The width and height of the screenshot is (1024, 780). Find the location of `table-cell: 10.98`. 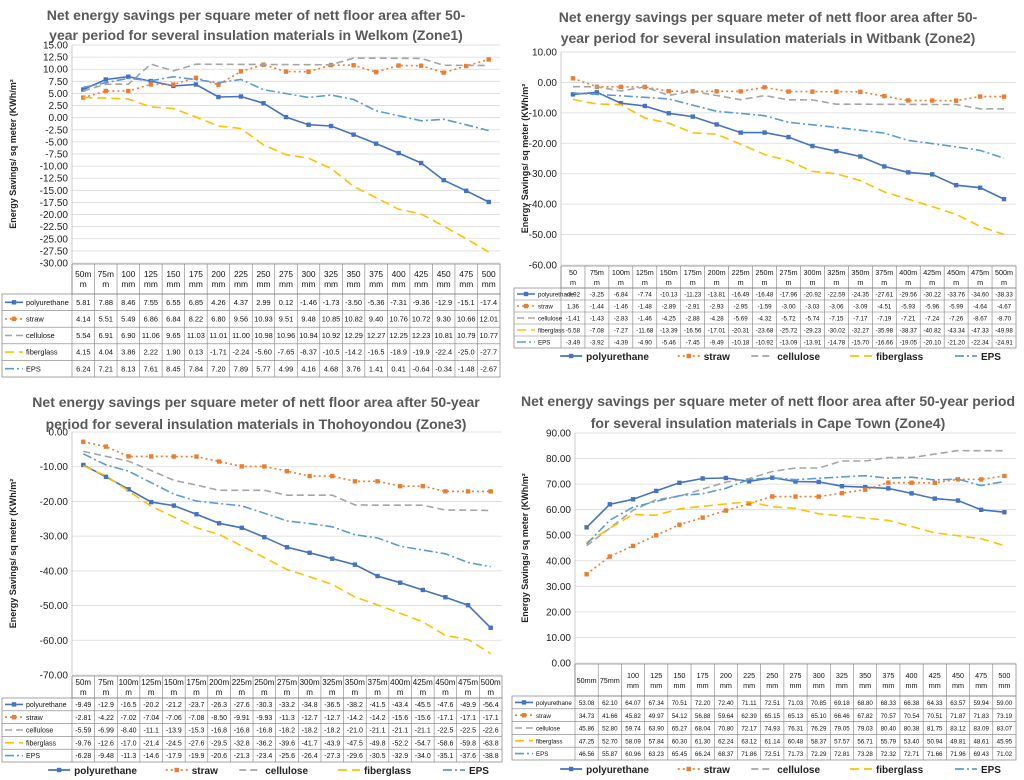

table-cell: 10.98 is located at coordinates (263, 335).